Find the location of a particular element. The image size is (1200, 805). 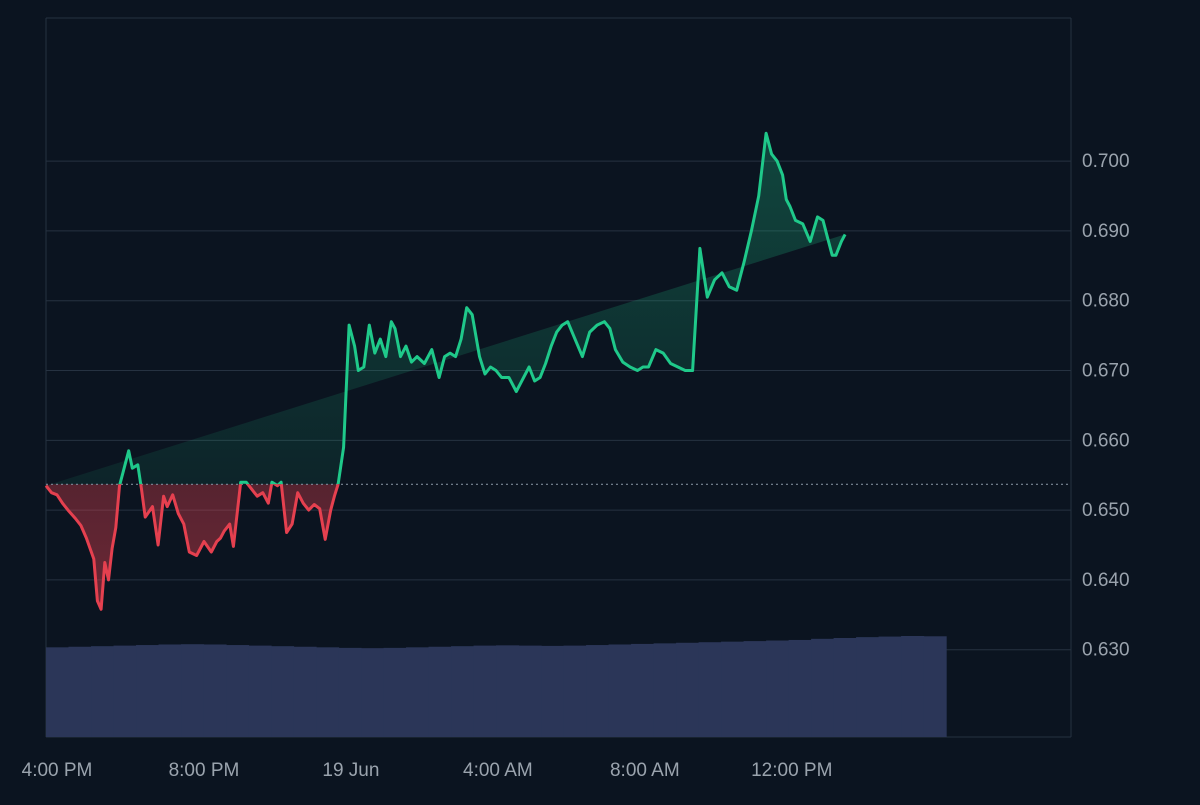

x-tick-label: 12:00 PM is located at coordinates (791, 770).